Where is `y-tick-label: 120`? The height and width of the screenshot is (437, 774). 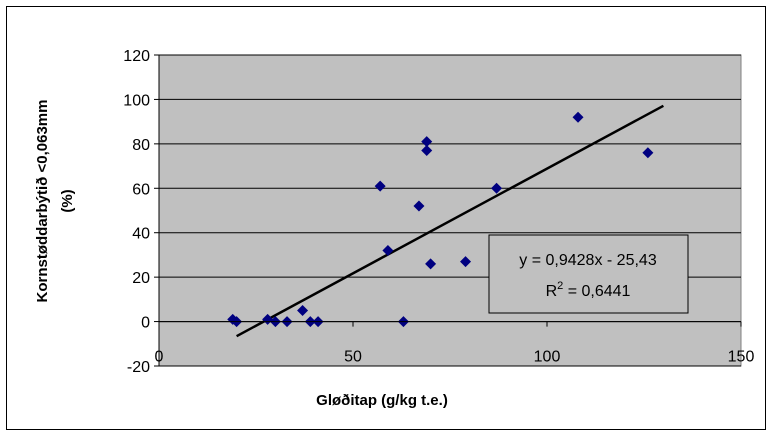 y-tick-label: 120 is located at coordinates (136, 56).